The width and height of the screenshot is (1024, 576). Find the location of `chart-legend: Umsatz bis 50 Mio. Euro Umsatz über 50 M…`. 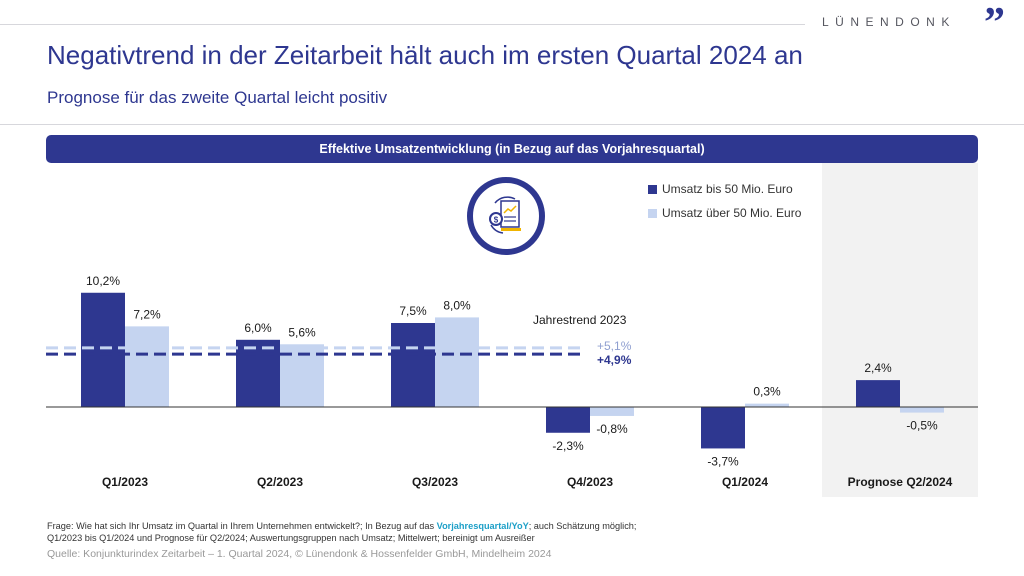

chart-legend: Umsatz bis 50 Mio. Euro Umsatz über 50 M… is located at coordinates (724, 201).